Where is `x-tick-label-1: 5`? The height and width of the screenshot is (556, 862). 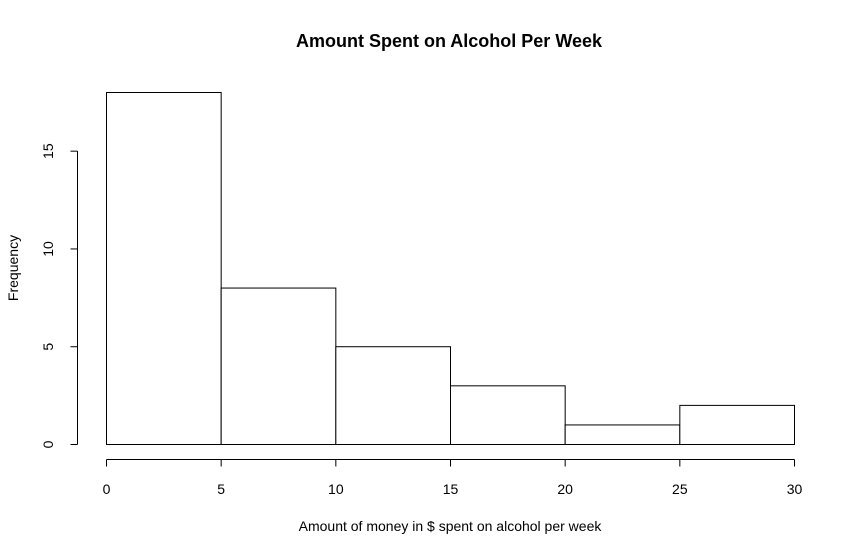
x-tick-label-1: 5 is located at coordinates (221, 489).